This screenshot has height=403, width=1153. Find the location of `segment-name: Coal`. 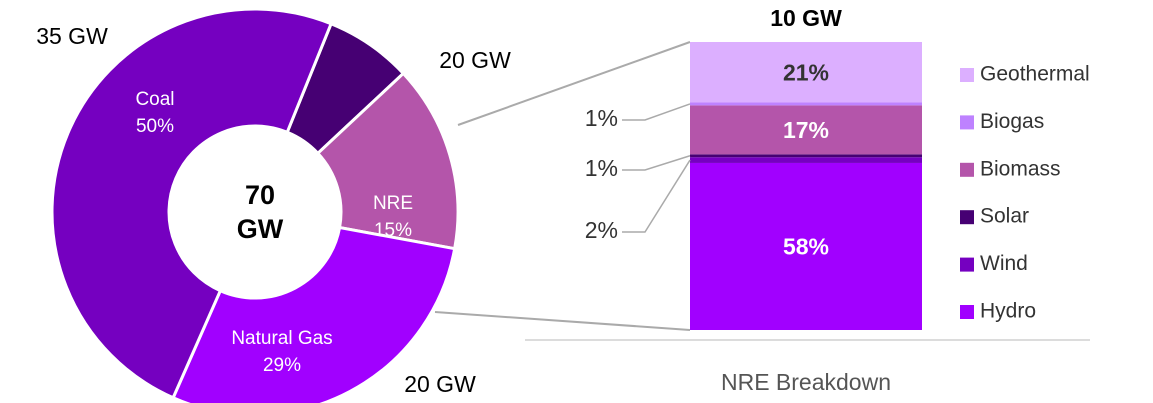

segment-name: Coal is located at coordinates (154, 99).